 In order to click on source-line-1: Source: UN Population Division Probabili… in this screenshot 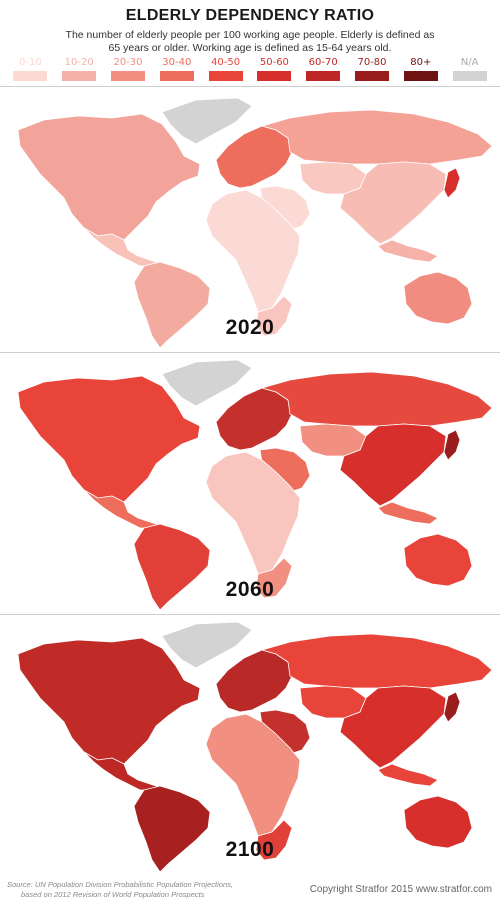, I will do `click(120, 884)`.